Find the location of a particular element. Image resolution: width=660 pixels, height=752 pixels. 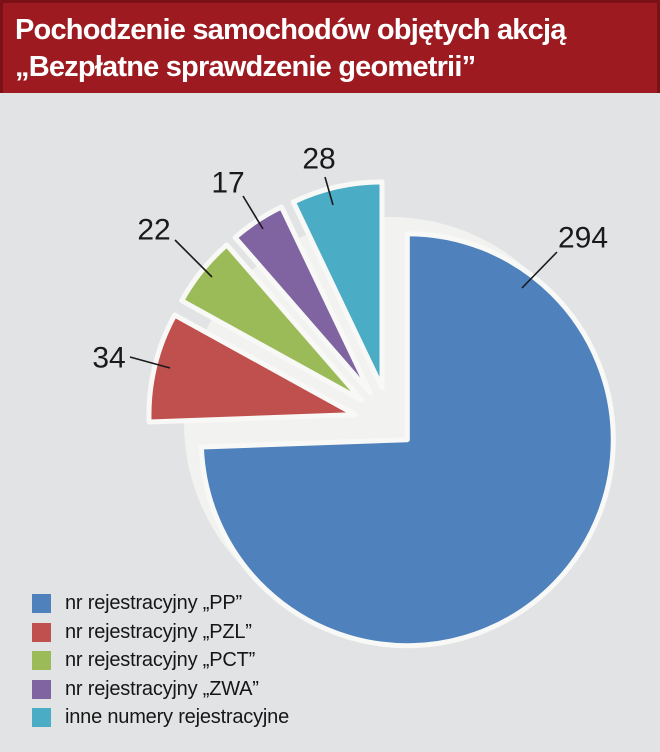

legend-label-zwa: nr rejestracyjny „ZWA” is located at coordinates (162, 688).